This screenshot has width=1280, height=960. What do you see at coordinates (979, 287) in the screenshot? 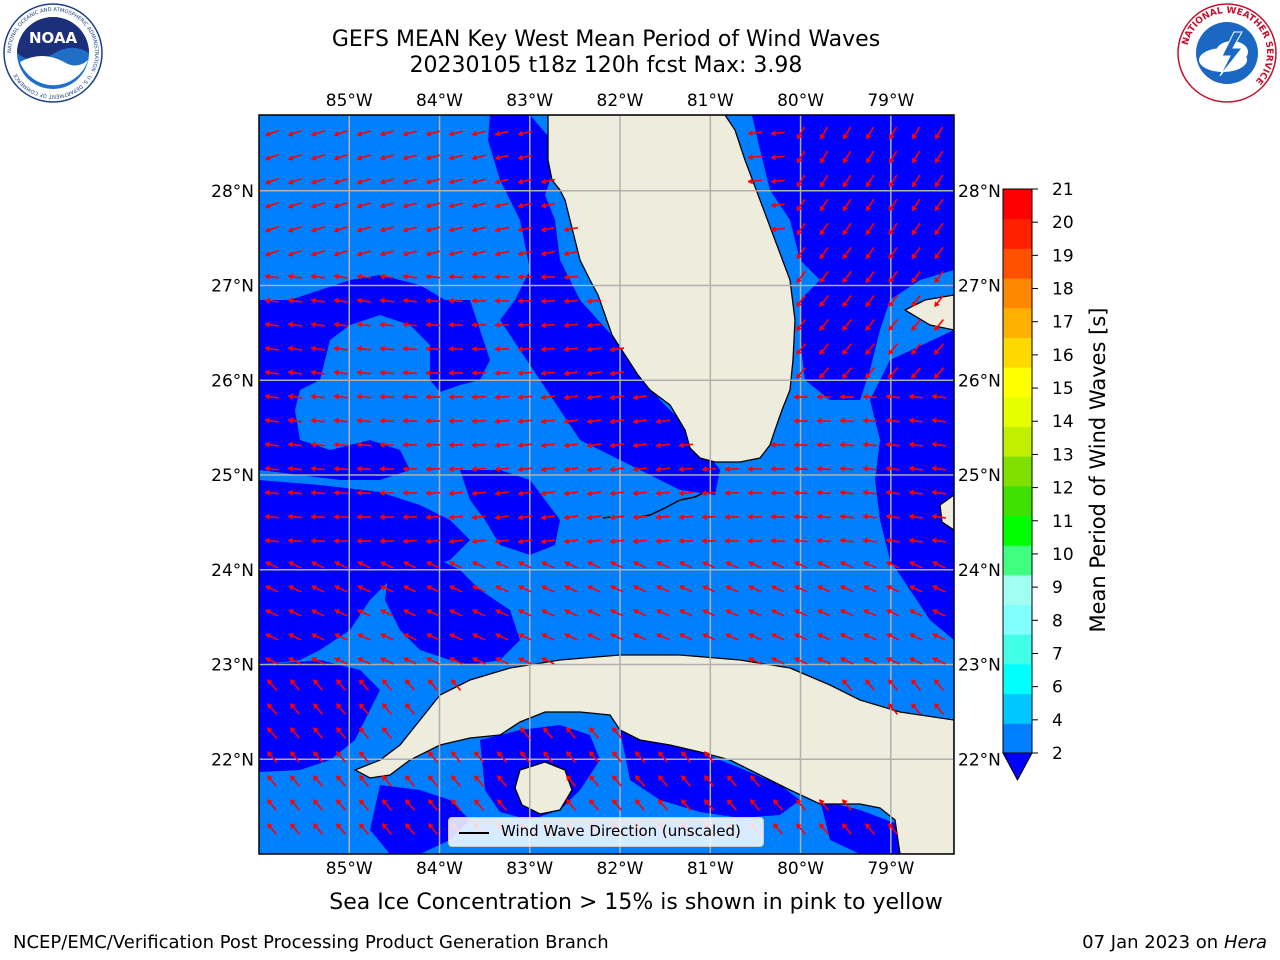
I see `lat-tick-label: 27°N` at bounding box center [979, 287].